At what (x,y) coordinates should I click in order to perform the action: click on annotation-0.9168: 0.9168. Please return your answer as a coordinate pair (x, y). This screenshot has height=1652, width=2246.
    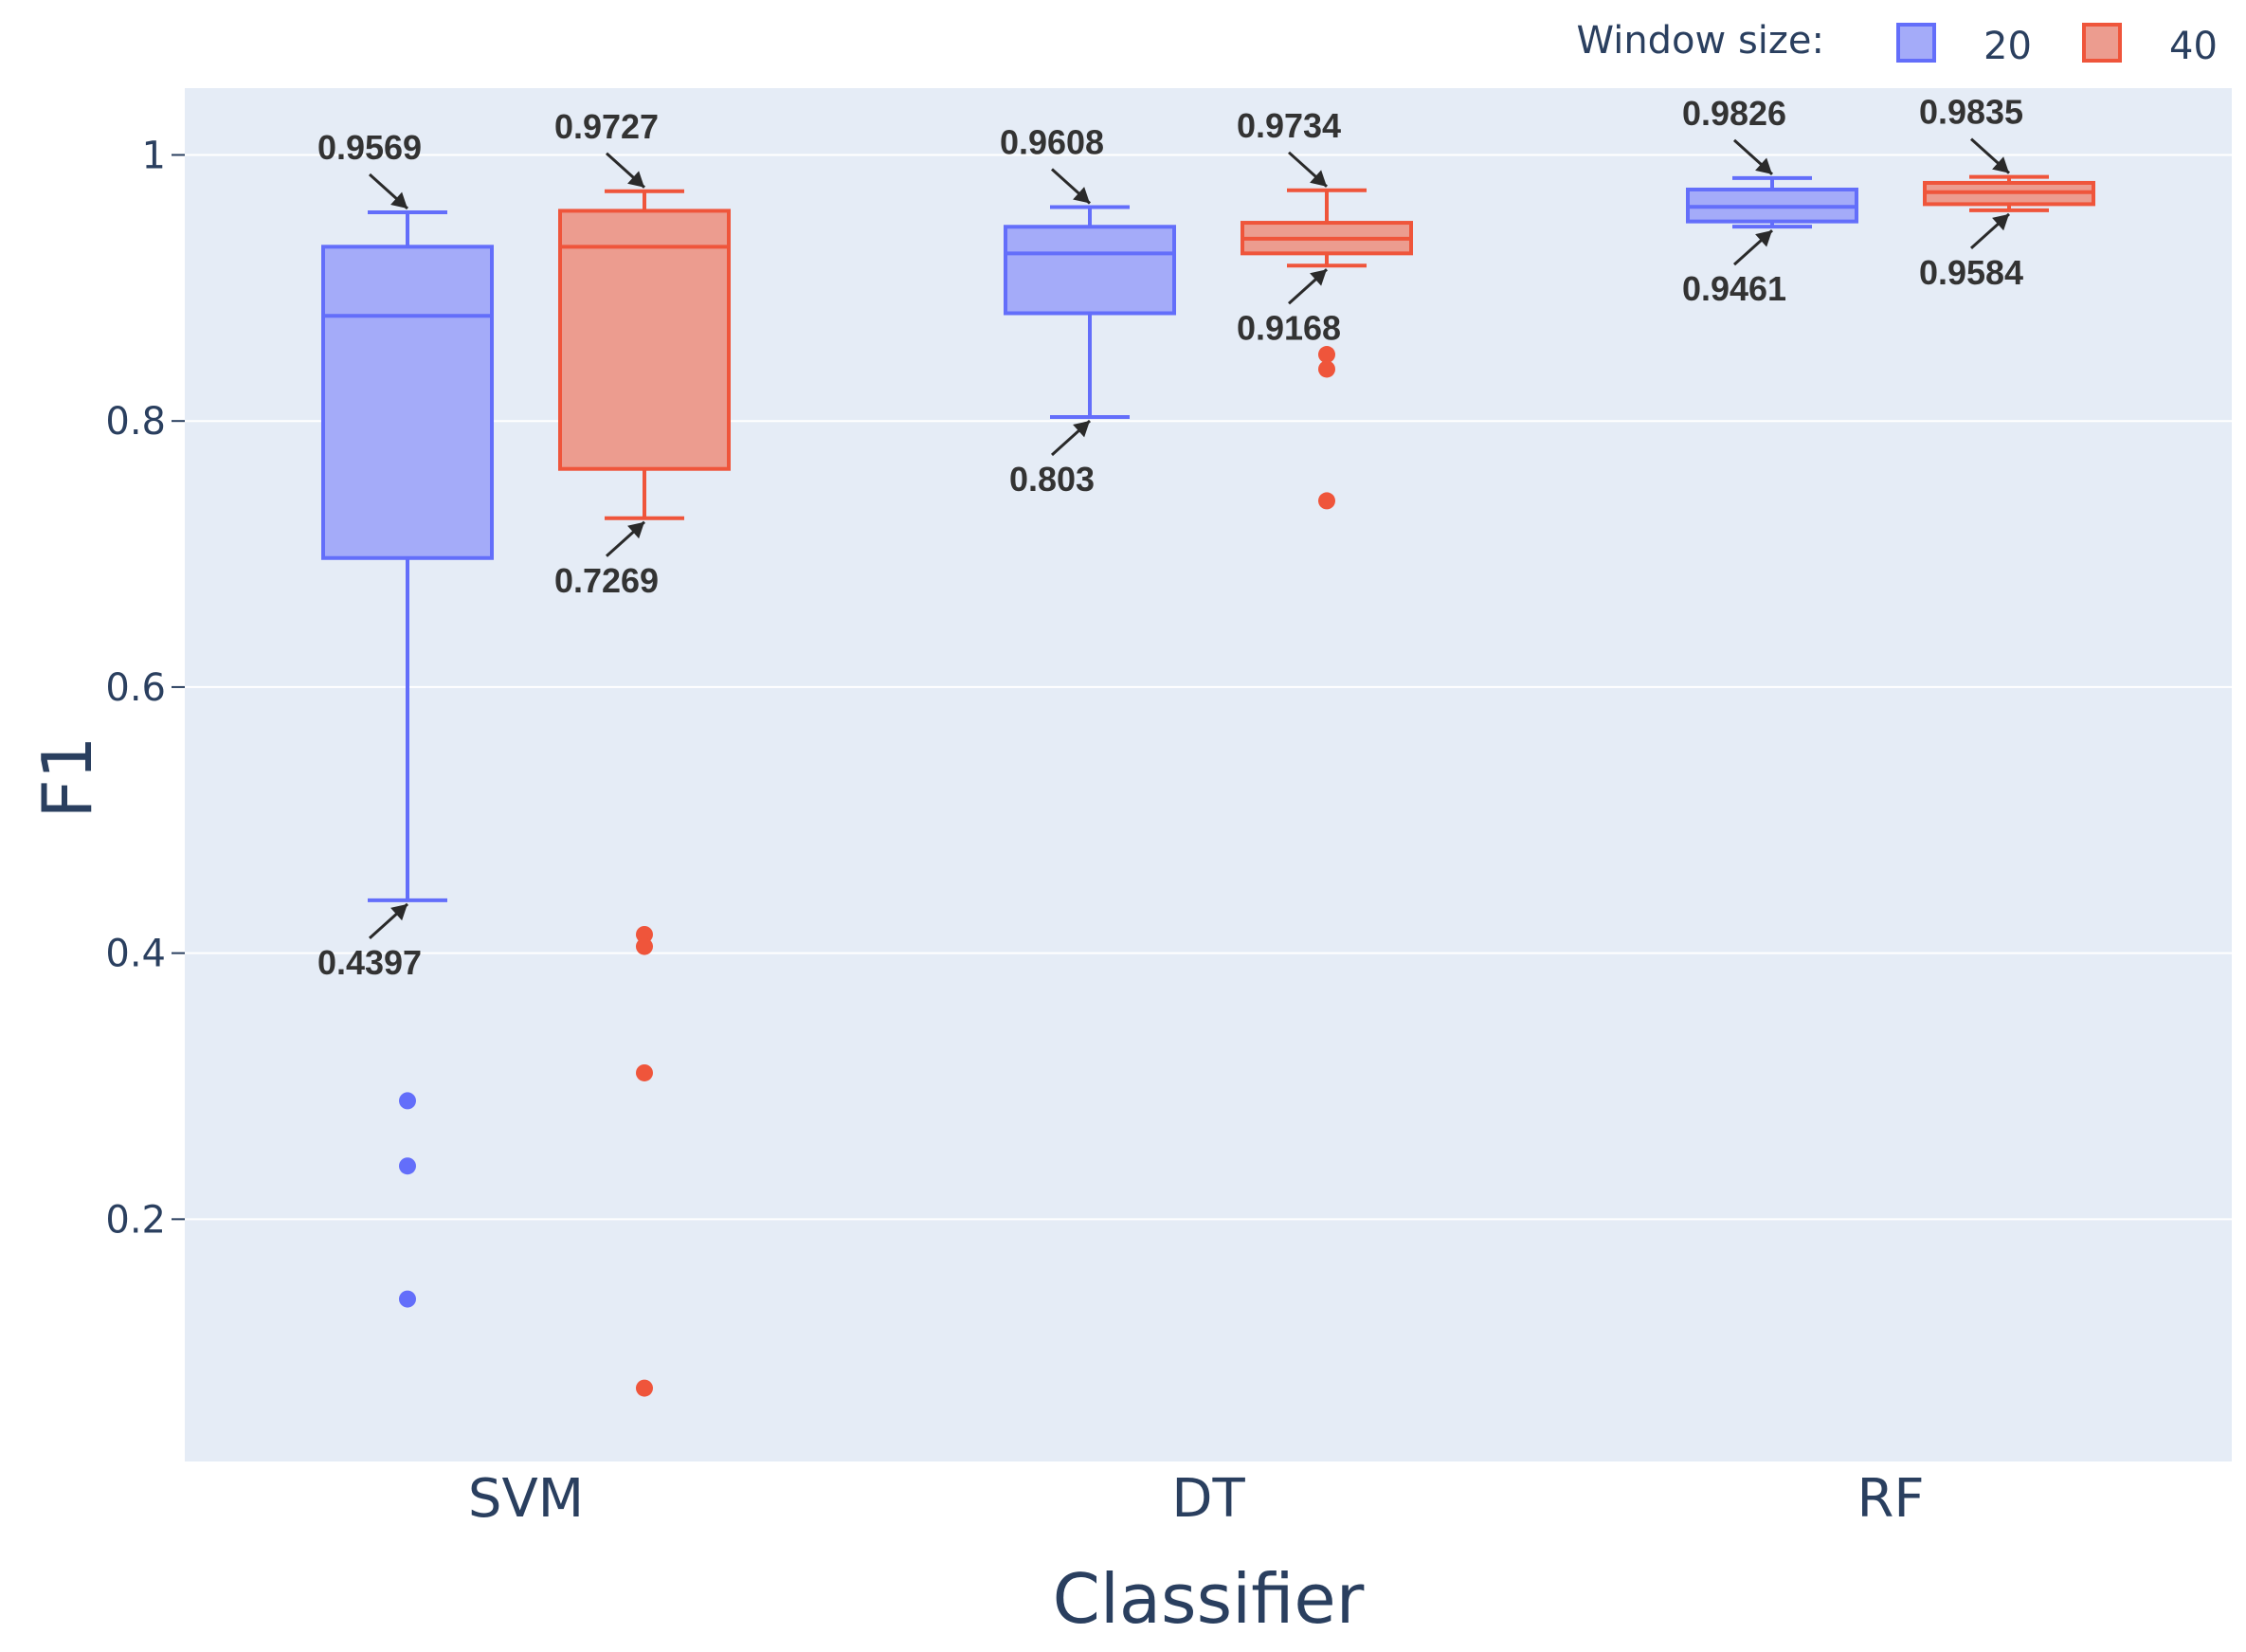
    Looking at the image, I should click on (1289, 308).